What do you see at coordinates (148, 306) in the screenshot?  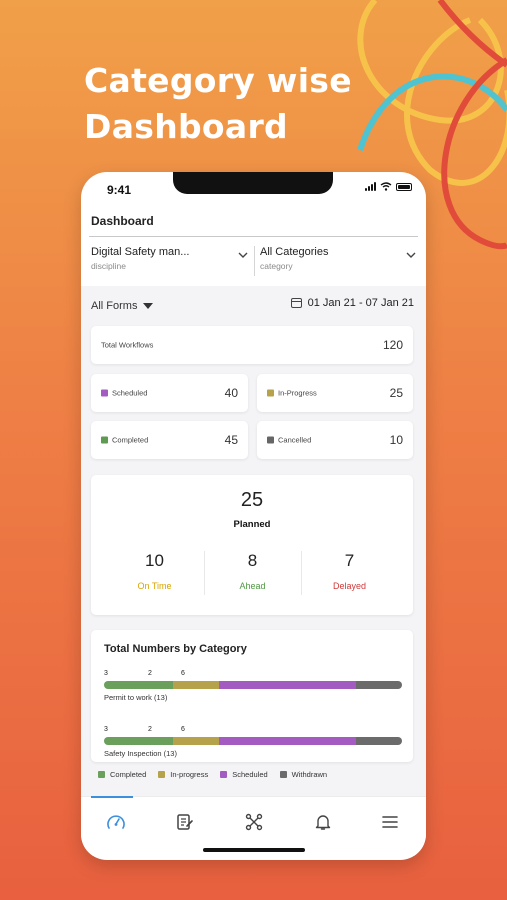 I see `caret-down-icon` at bounding box center [148, 306].